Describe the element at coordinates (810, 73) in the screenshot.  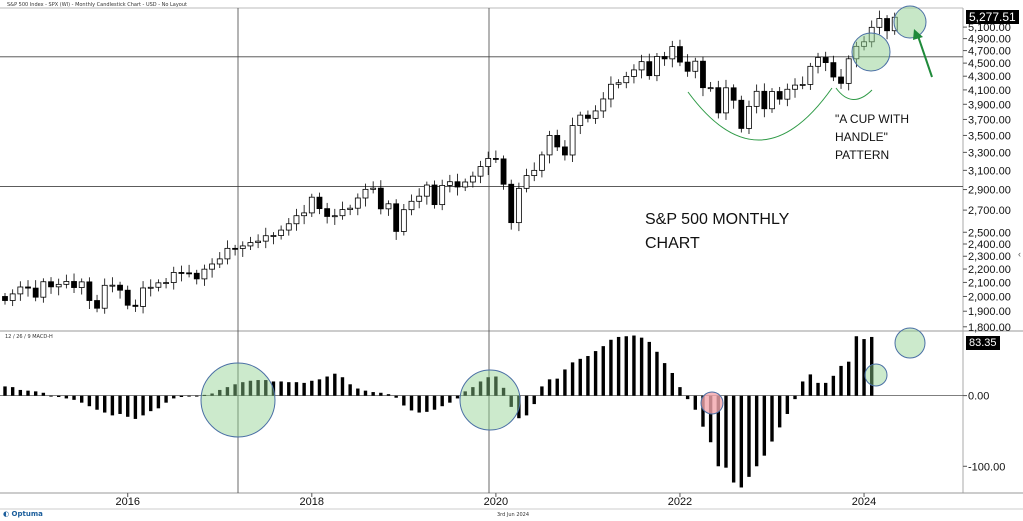
I see `price-overlays` at that location.